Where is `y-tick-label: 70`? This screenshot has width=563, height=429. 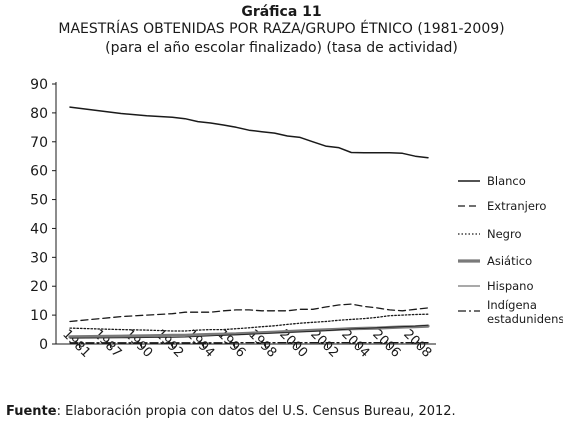 y-tick-label: 70 is located at coordinates (39, 143).